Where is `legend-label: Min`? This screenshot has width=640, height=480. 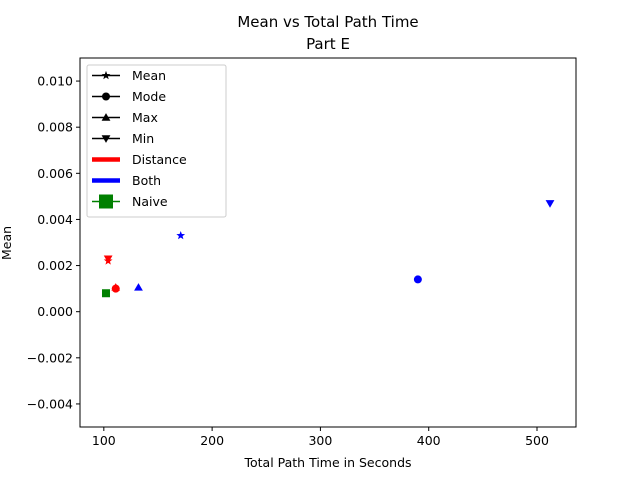 legend-label: Min is located at coordinates (143, 138).